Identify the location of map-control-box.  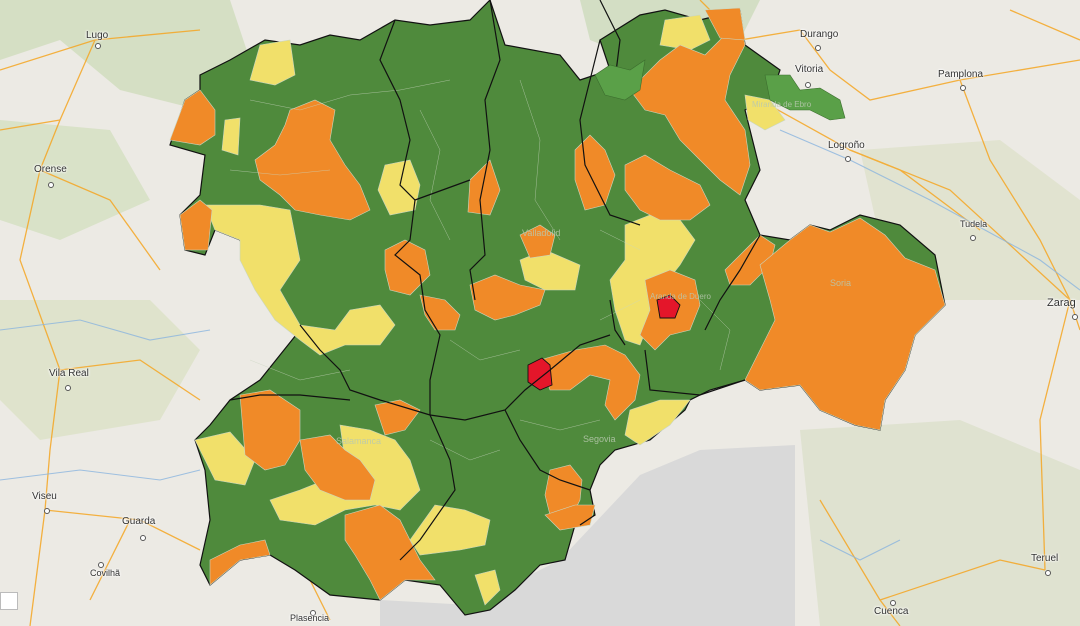
(9, 601).